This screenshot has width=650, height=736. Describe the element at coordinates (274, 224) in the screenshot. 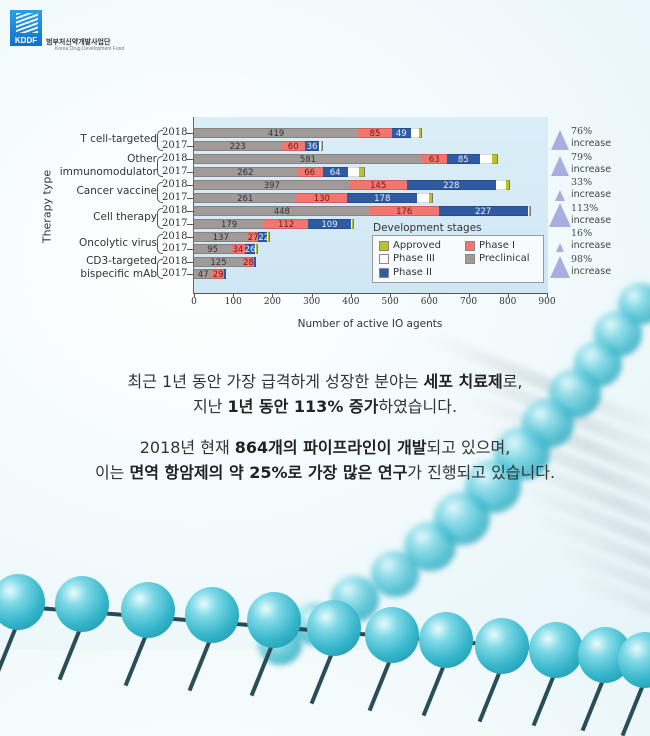

I see `stacked-bar-2017: 179 112 109` at that location.